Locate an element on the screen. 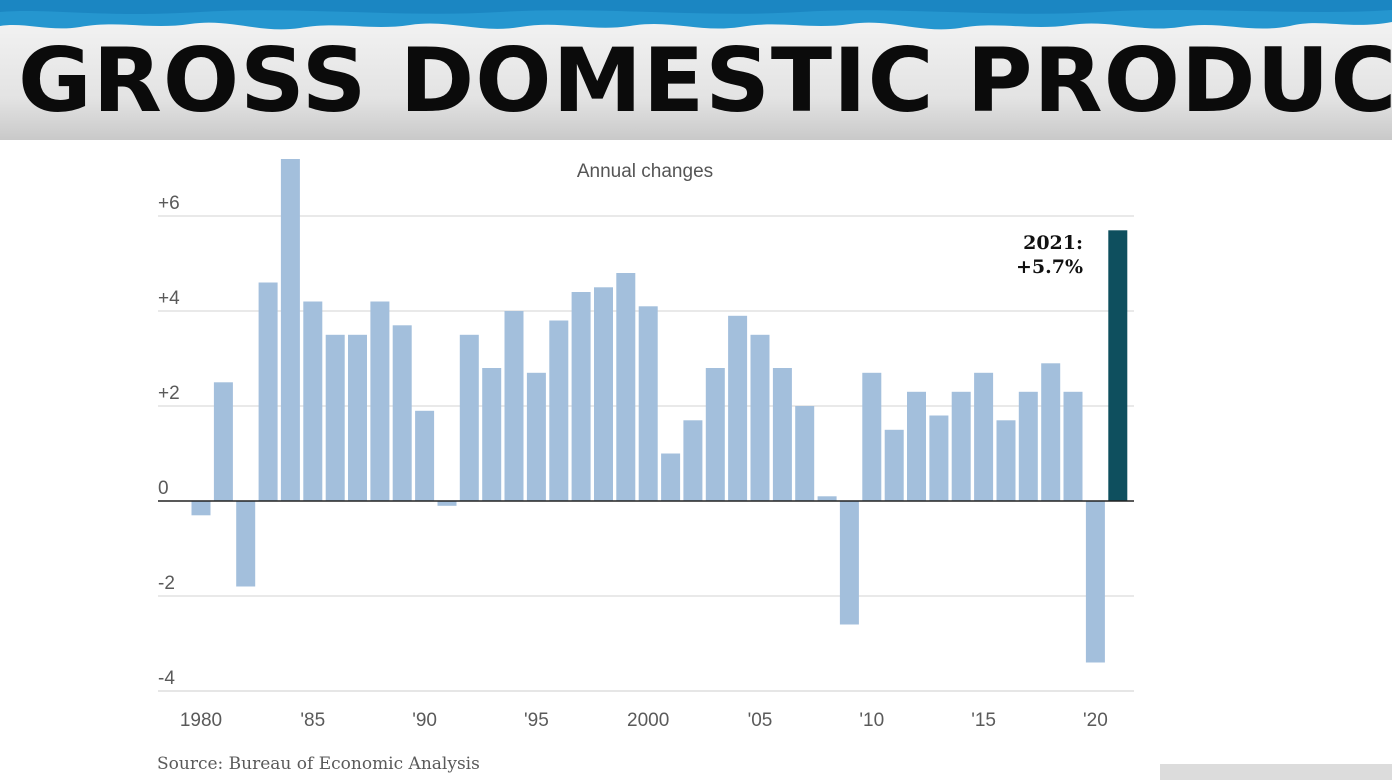  highlight-annotation-value: +5.7% is located at coordinates (1049, 267).